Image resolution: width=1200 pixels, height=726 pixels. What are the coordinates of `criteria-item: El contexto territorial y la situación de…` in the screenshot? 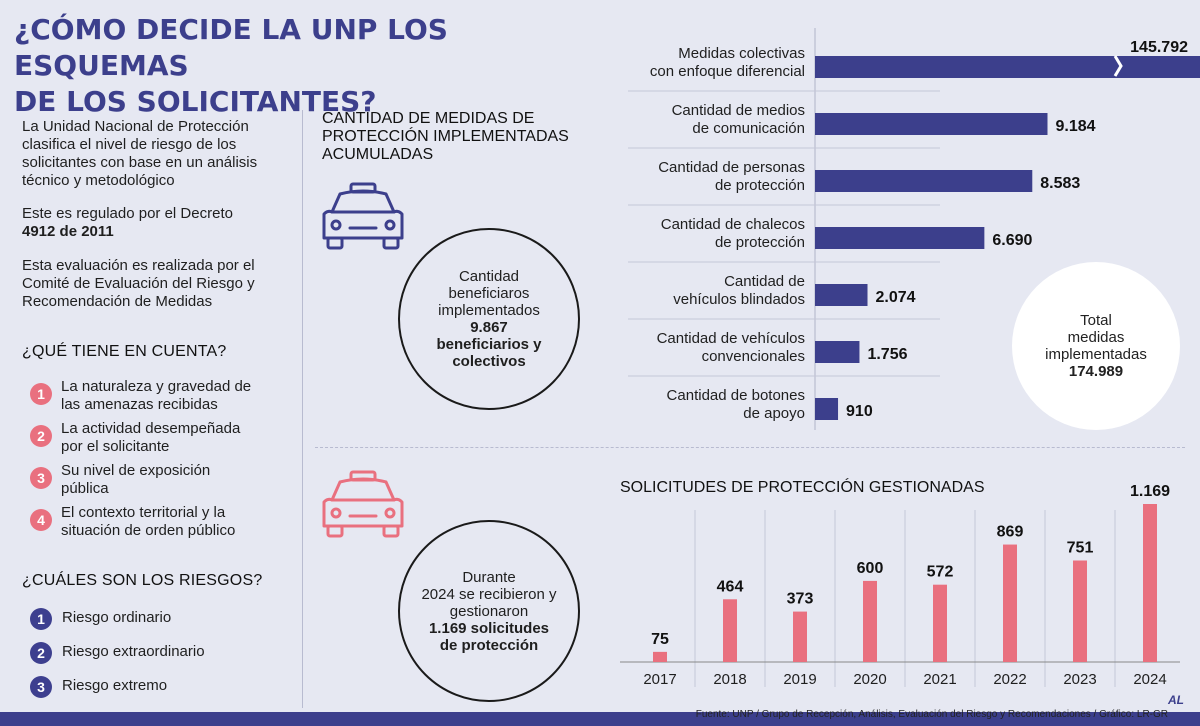 It's located at (148, 522).